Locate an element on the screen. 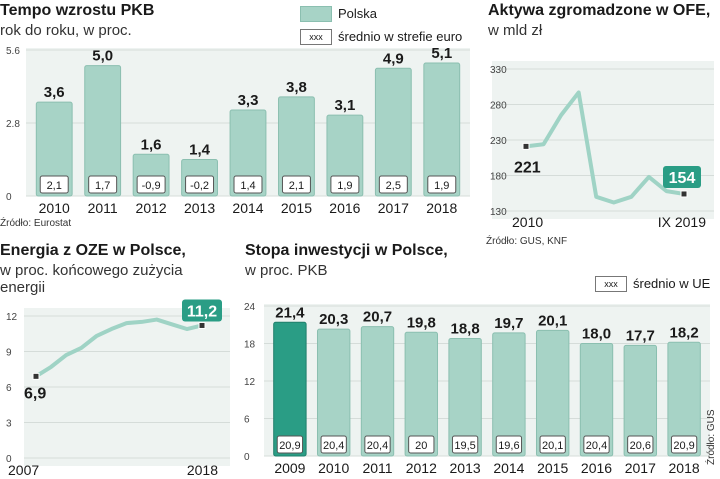 The image size is (720, 479). y-tick-label: 6 is located at coordinates (247, 420).